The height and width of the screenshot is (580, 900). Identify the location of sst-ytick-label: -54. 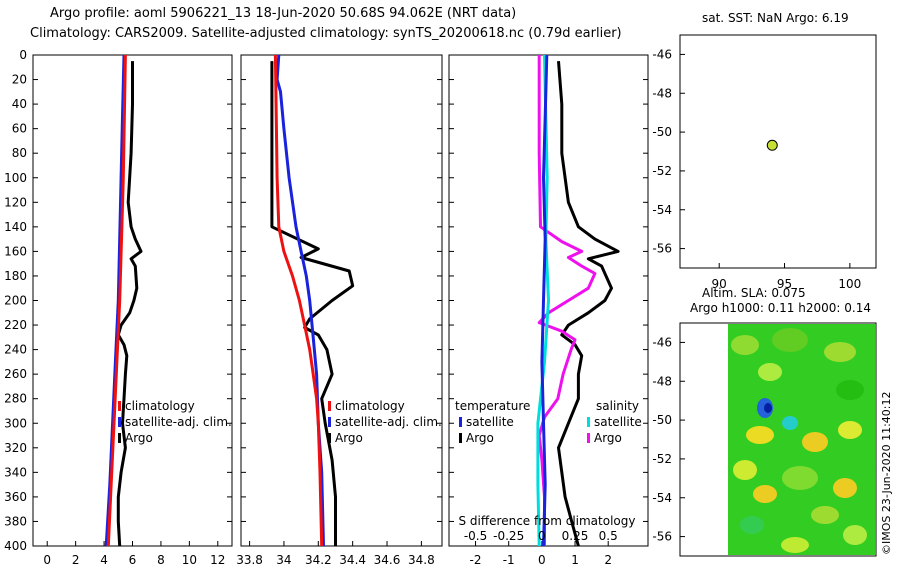
(662, 210).